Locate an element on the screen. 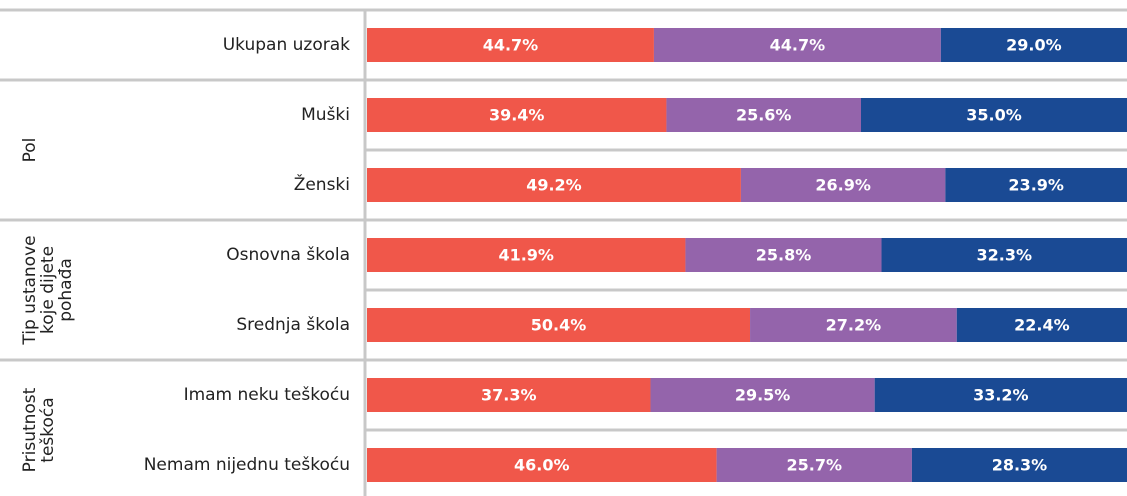  value-label: 25.7% is located at coordinates (815, 465).